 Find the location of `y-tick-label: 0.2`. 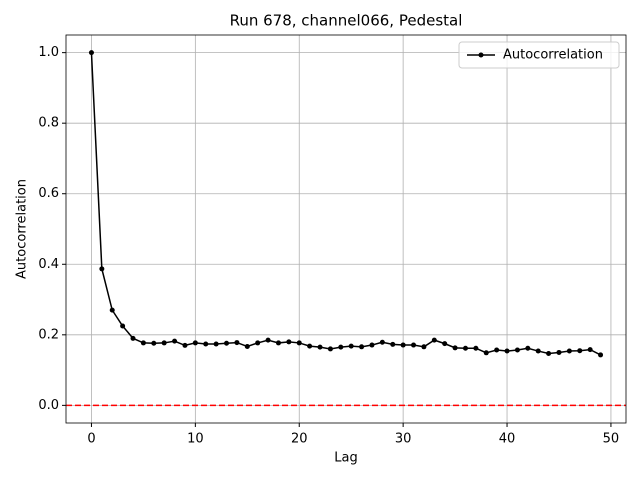

y-tick-label: 0.2 is located at coordinates (48, 334).